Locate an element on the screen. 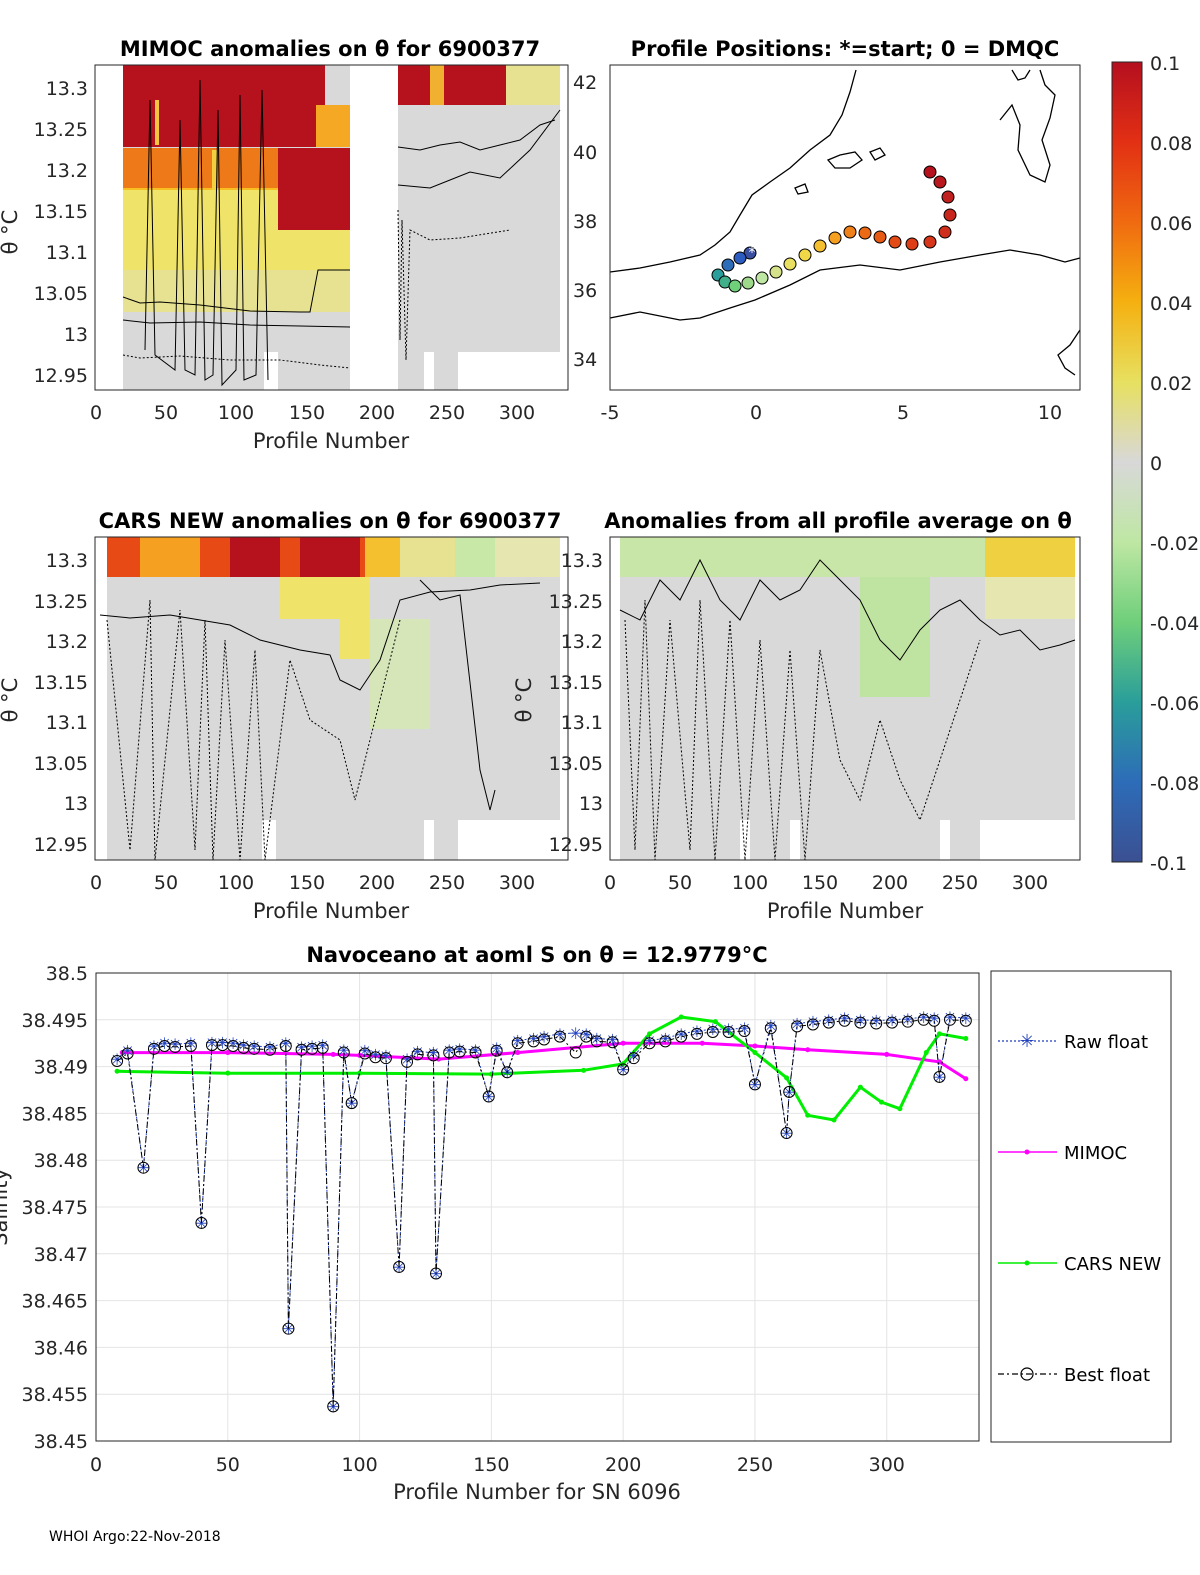  mimoc-ytick-label: 13.1 is located at coordinates (67, 253).